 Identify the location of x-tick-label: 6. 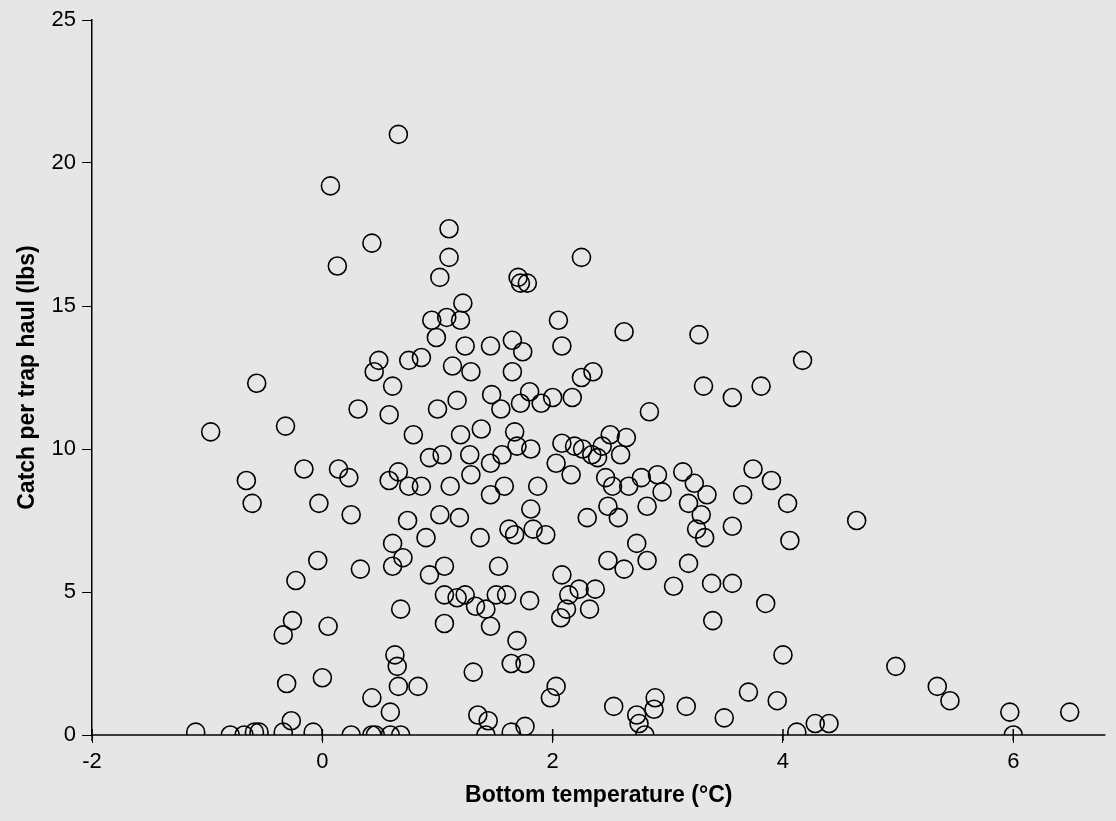
(1013, 761).